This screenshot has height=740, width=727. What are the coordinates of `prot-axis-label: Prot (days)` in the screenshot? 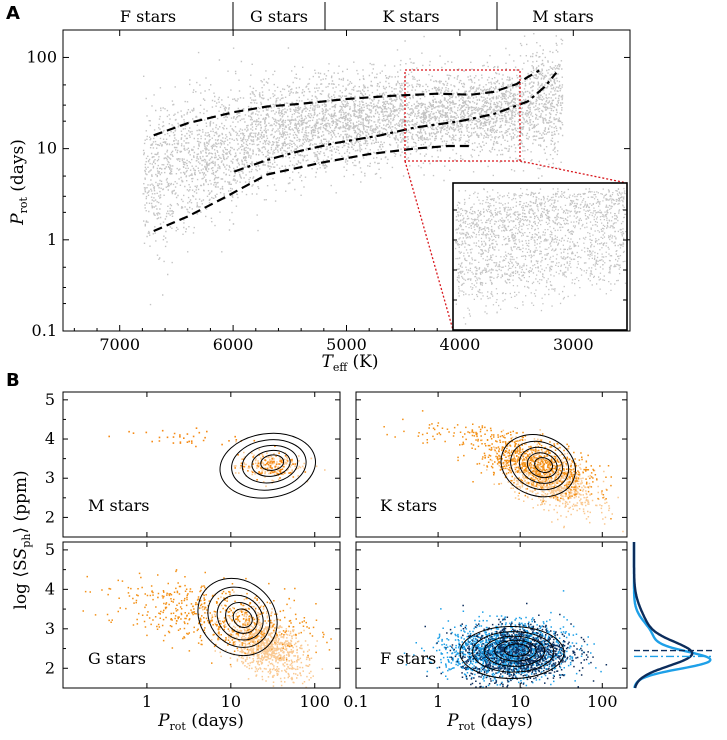 It's located at (19, 182).